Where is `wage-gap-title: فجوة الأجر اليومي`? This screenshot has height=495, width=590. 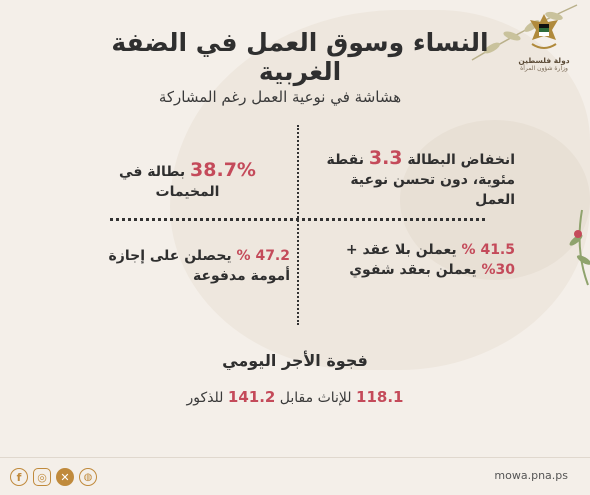 wage-gap-title: فجوة الأجر اليومي is located at coordinates (295, 360).